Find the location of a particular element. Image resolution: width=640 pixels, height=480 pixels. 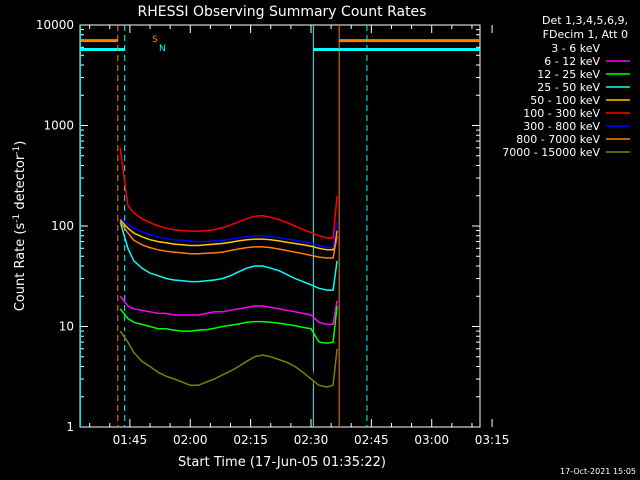

x-tick-label: 02:30 is located at coordinates (311, 440).